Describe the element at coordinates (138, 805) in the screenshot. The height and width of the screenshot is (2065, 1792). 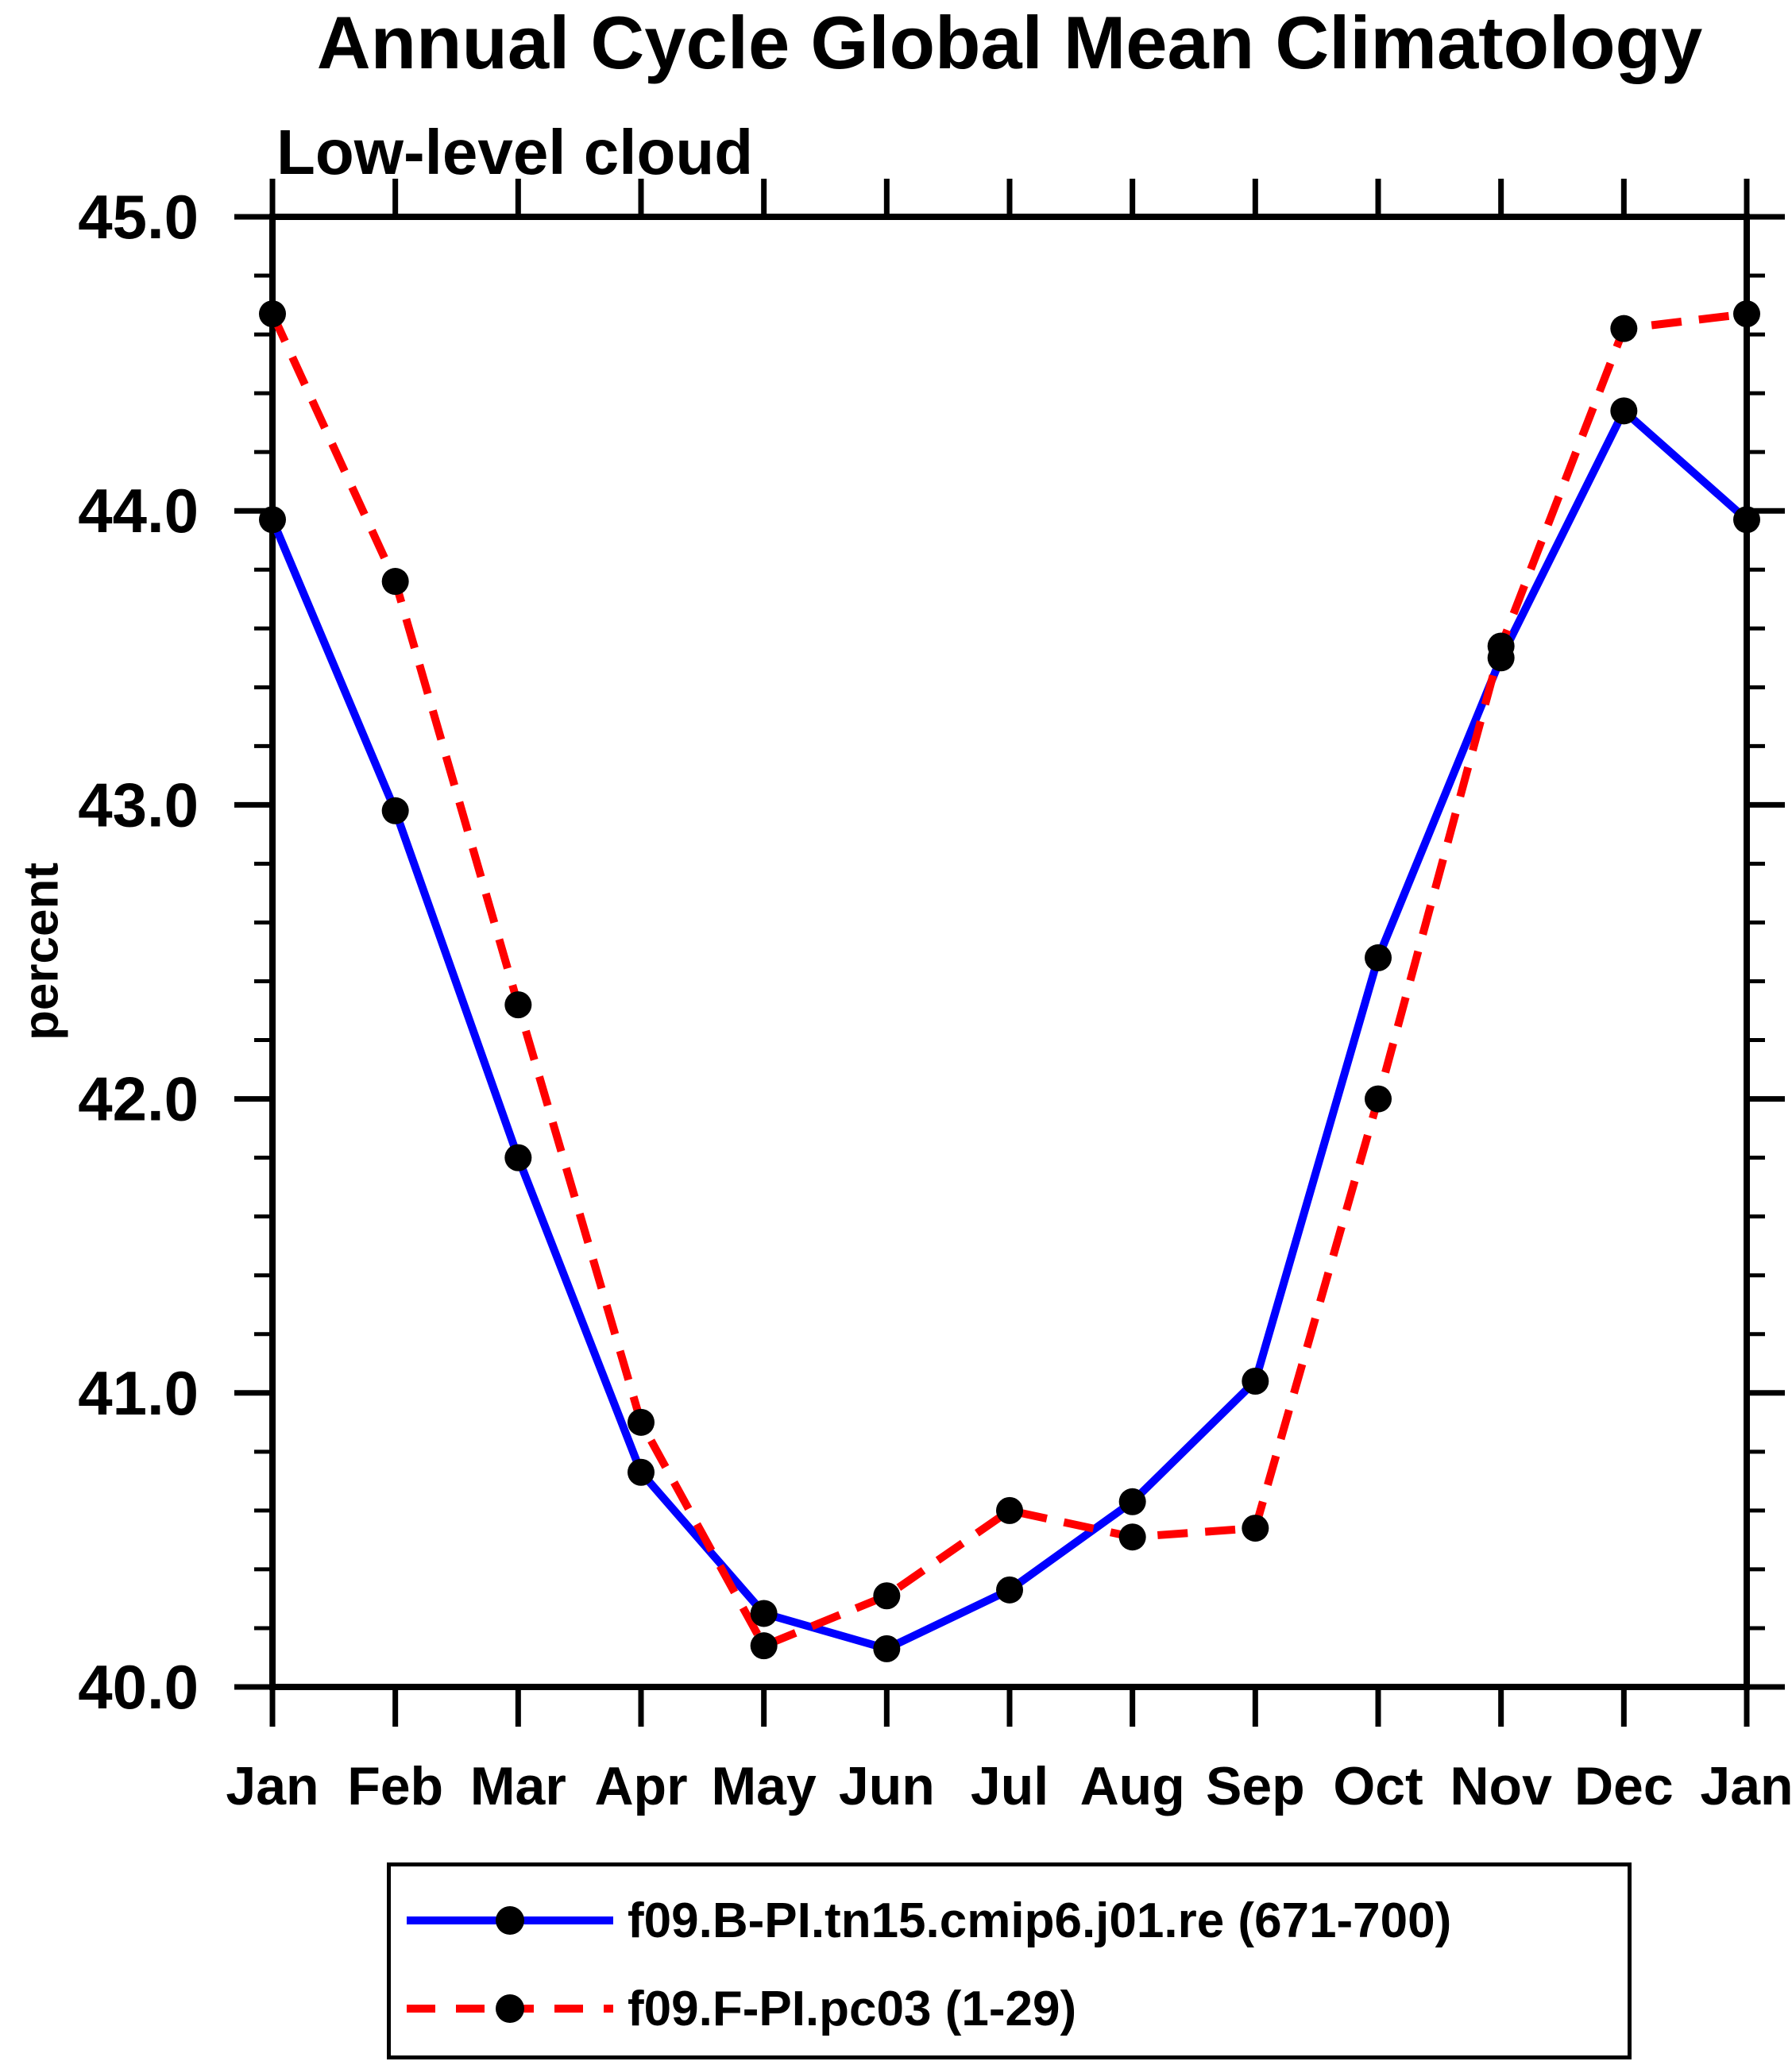
I see `y-tick-label: 43.0` at that location.